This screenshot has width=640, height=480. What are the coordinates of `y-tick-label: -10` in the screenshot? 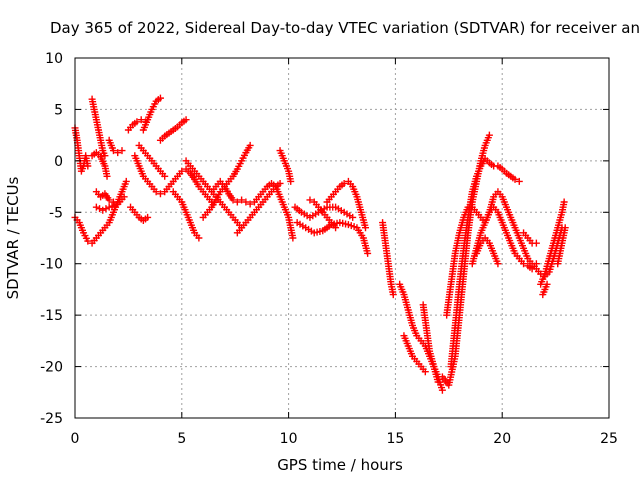 It's located at (51, 265).